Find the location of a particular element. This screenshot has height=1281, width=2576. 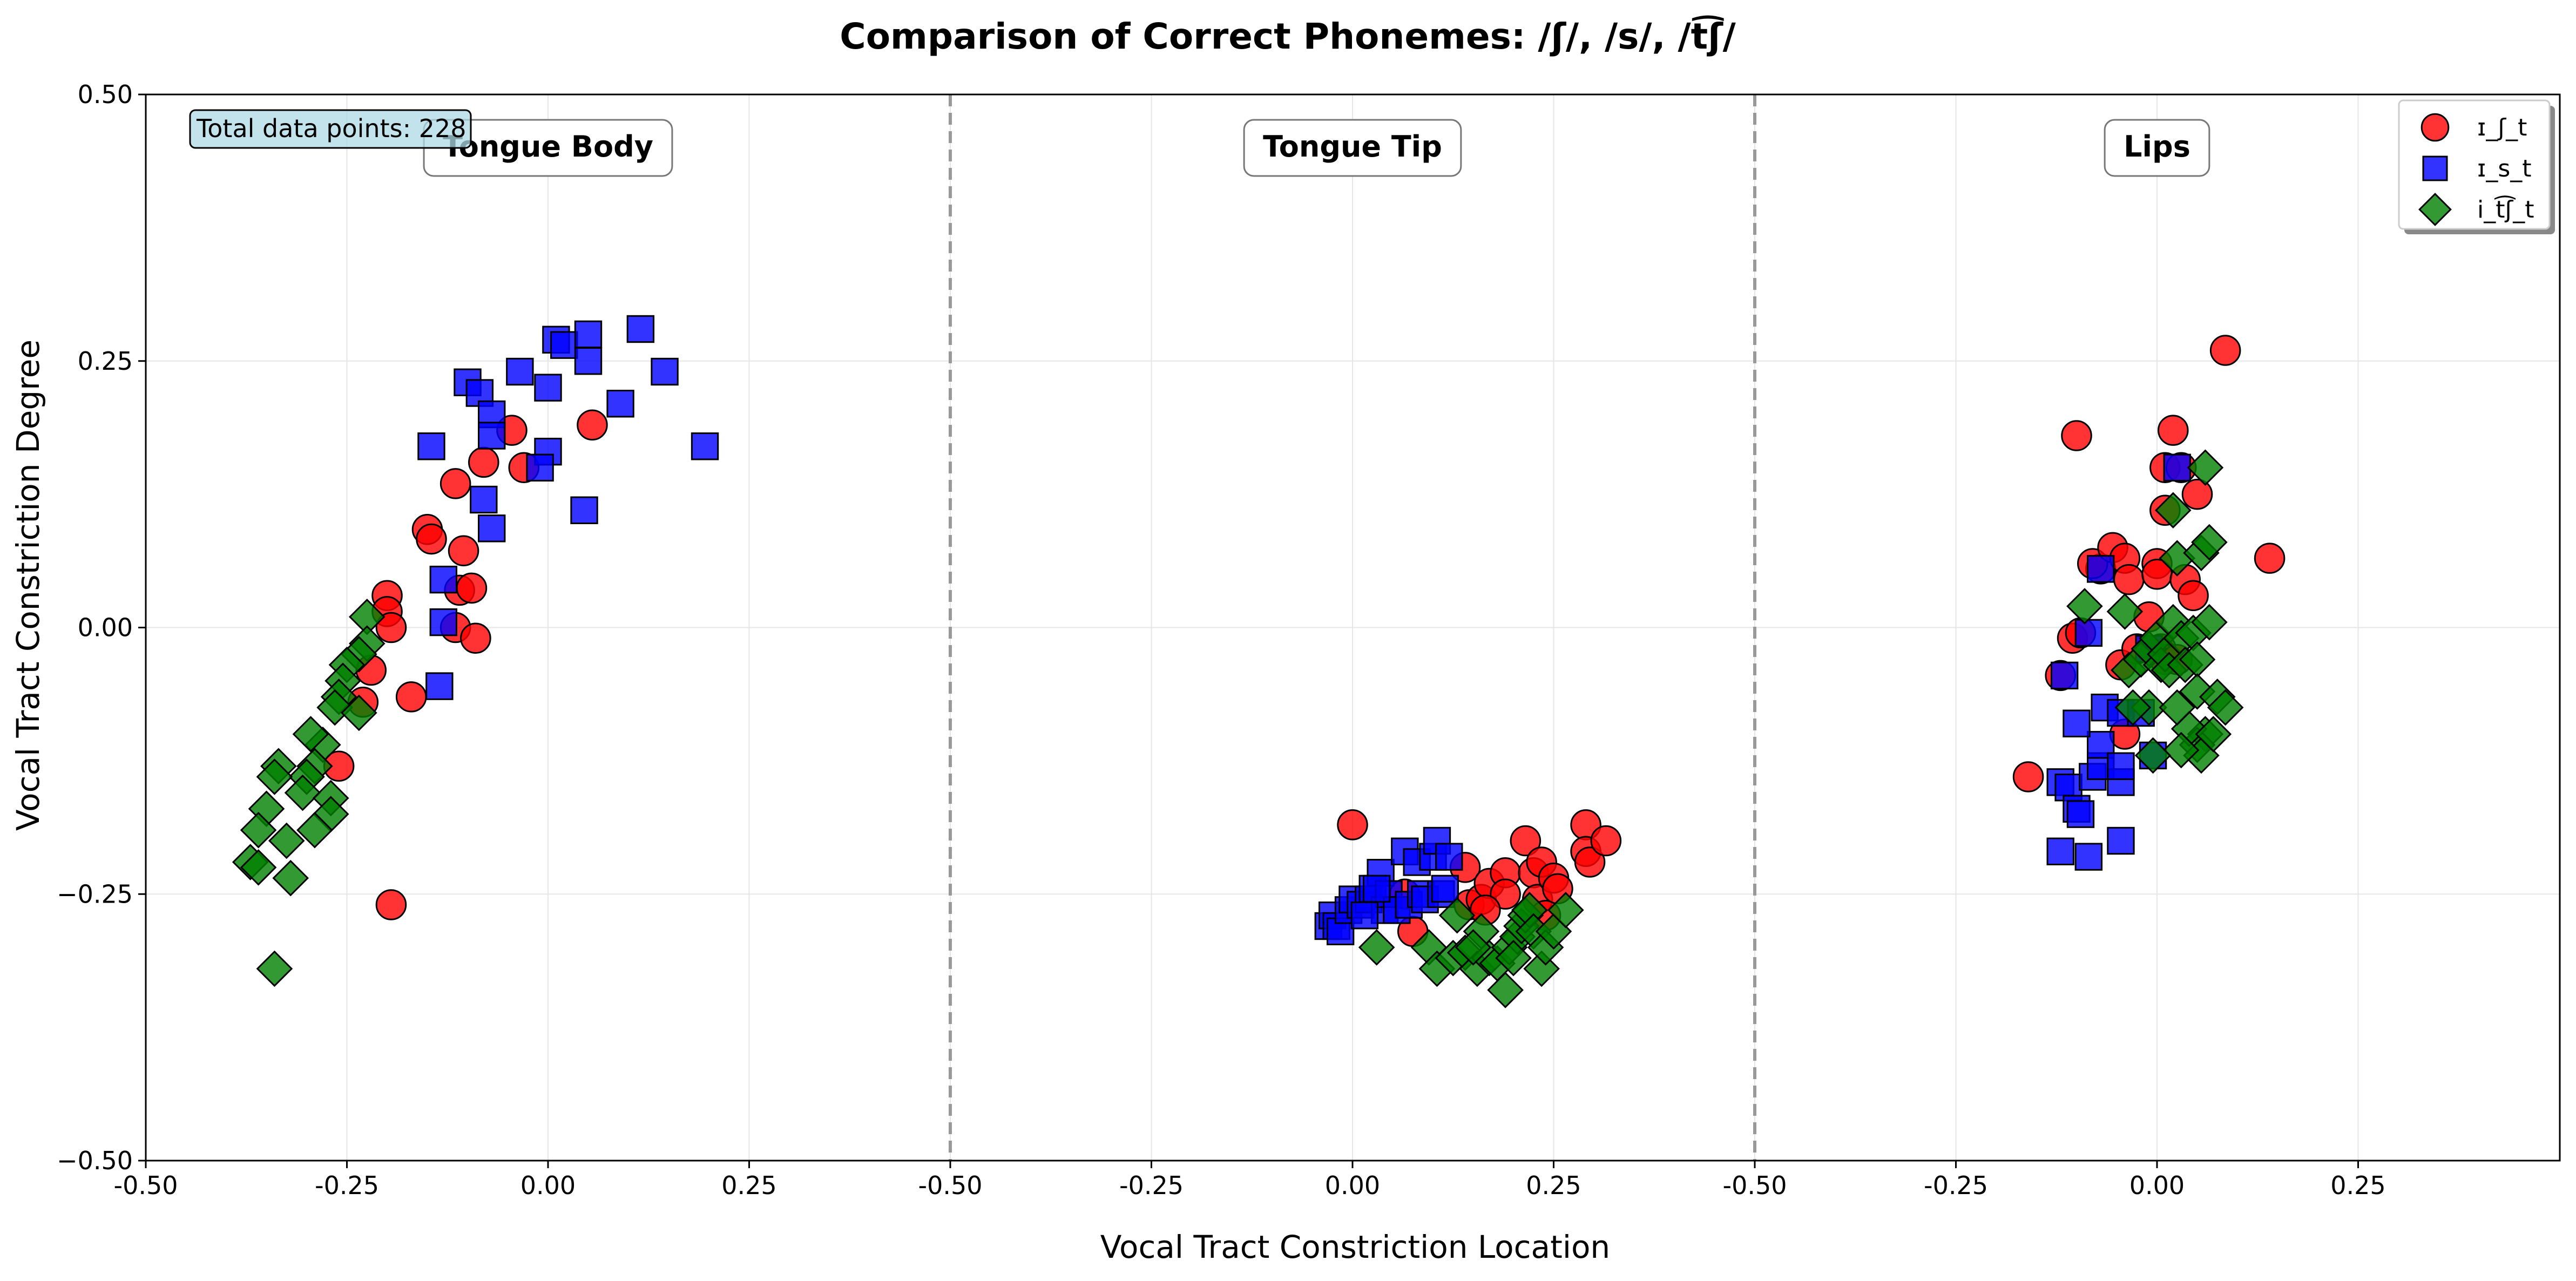

section-label-text: Tongue Tip is located at coordinates (1353, 147).